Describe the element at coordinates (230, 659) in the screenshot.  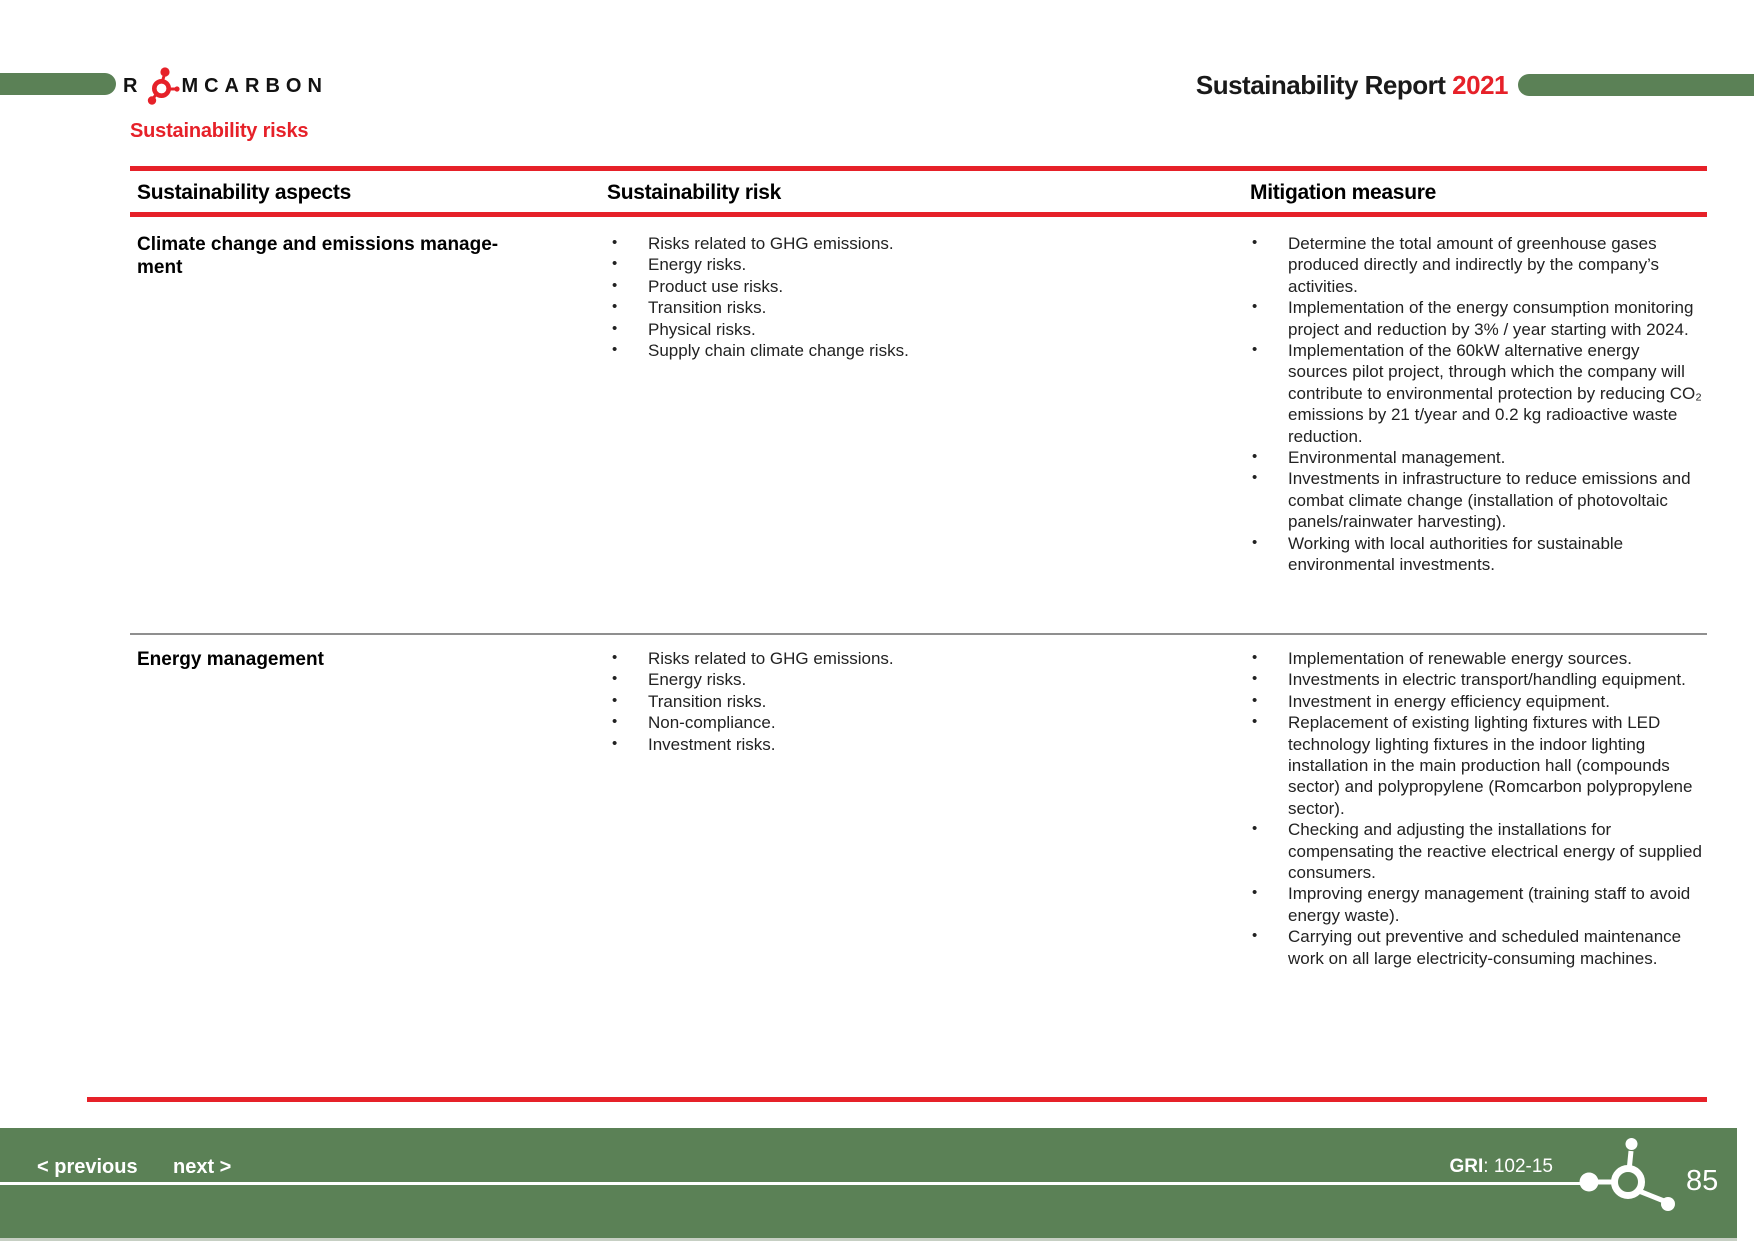
I see `aspect-cell: Energy management` at that location.